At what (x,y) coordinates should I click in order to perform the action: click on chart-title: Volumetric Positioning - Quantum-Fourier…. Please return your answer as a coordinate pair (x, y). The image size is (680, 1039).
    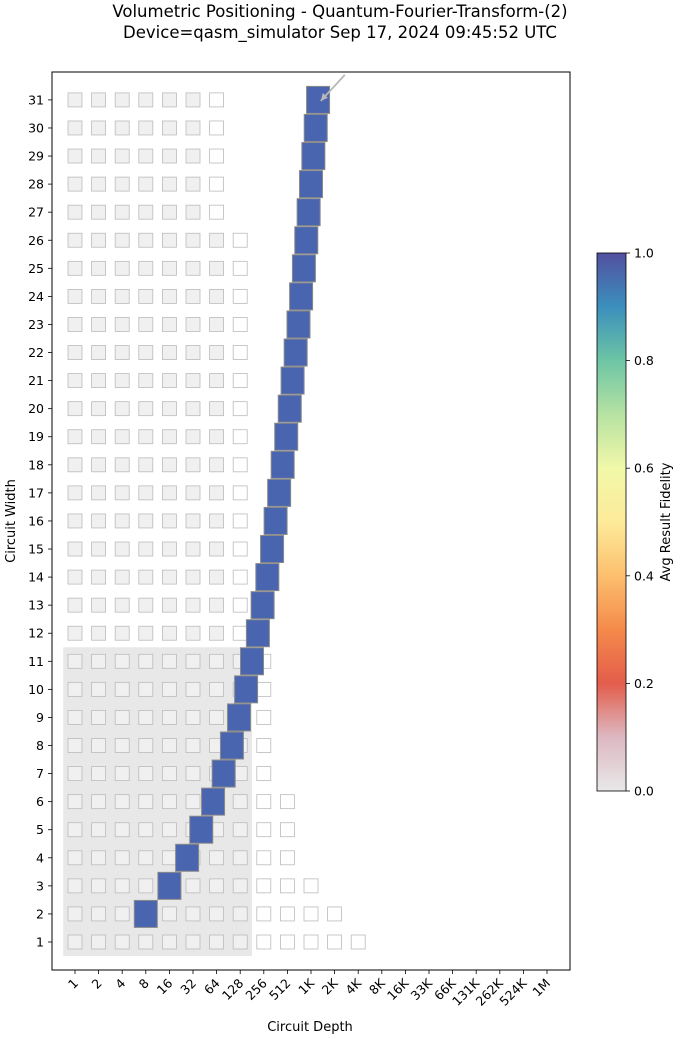
    Looking at the image, I should click on (340, 11).